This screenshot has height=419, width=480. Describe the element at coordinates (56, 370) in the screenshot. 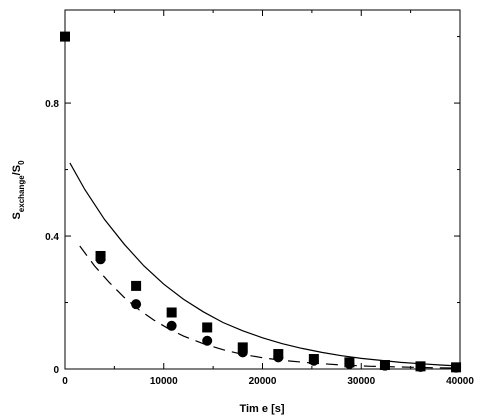

I see `y-tick-label: 0` at that location.